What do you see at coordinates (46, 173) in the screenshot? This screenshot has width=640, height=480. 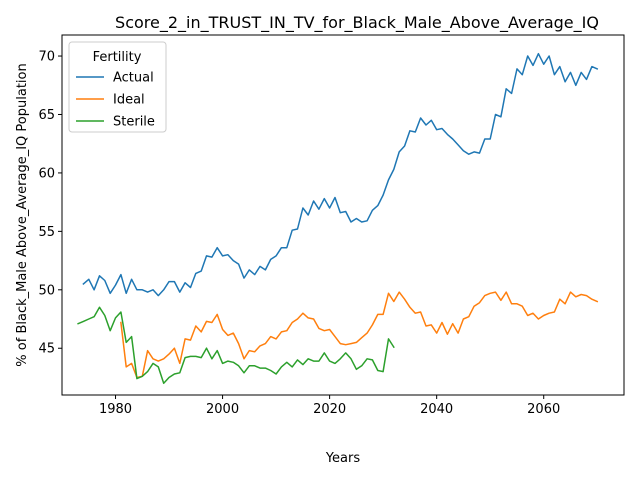 I see `y-tick-label: 60` at bounding box center [46, 173].